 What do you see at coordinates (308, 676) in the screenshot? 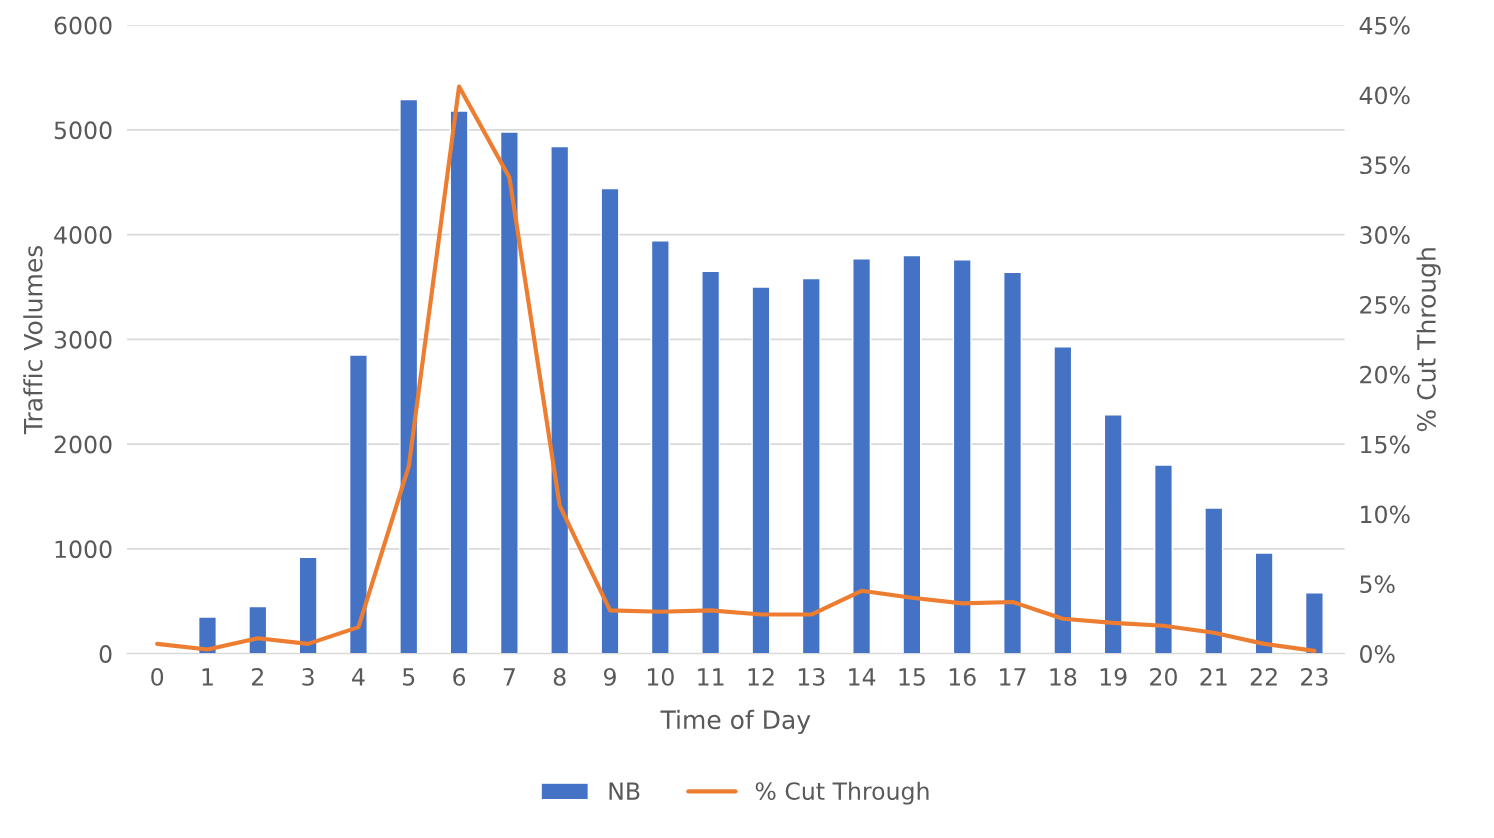
I see `x-tick-label: 3` at bounding box center [308, 676].